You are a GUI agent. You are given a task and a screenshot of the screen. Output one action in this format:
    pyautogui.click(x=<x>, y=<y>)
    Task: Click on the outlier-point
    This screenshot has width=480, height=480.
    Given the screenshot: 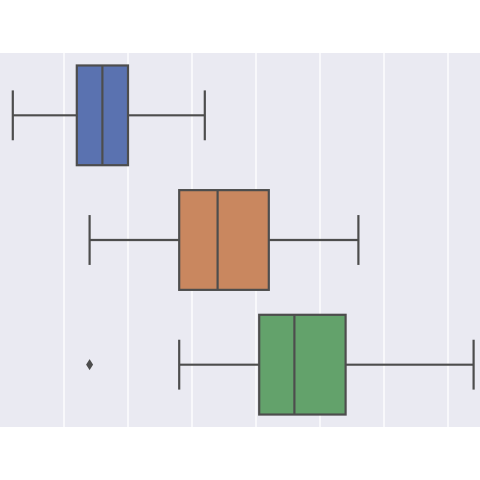 What is the action you would take?
    pyautogui.click(x=90, y=365)
    